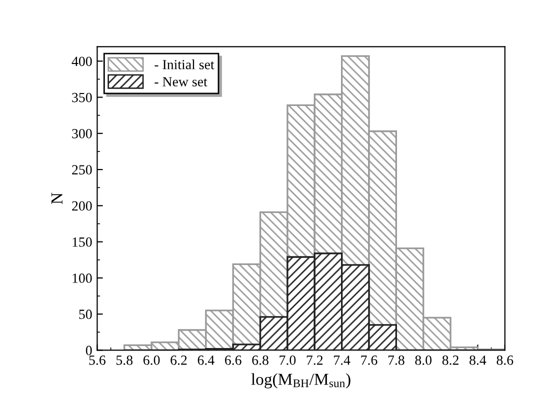 This screenshot has height=413, width=540. What do you see at coordinates (151, 360) in the screenshot?
I see `x-tick-label: 6.0` at bounding box center [151, 360].